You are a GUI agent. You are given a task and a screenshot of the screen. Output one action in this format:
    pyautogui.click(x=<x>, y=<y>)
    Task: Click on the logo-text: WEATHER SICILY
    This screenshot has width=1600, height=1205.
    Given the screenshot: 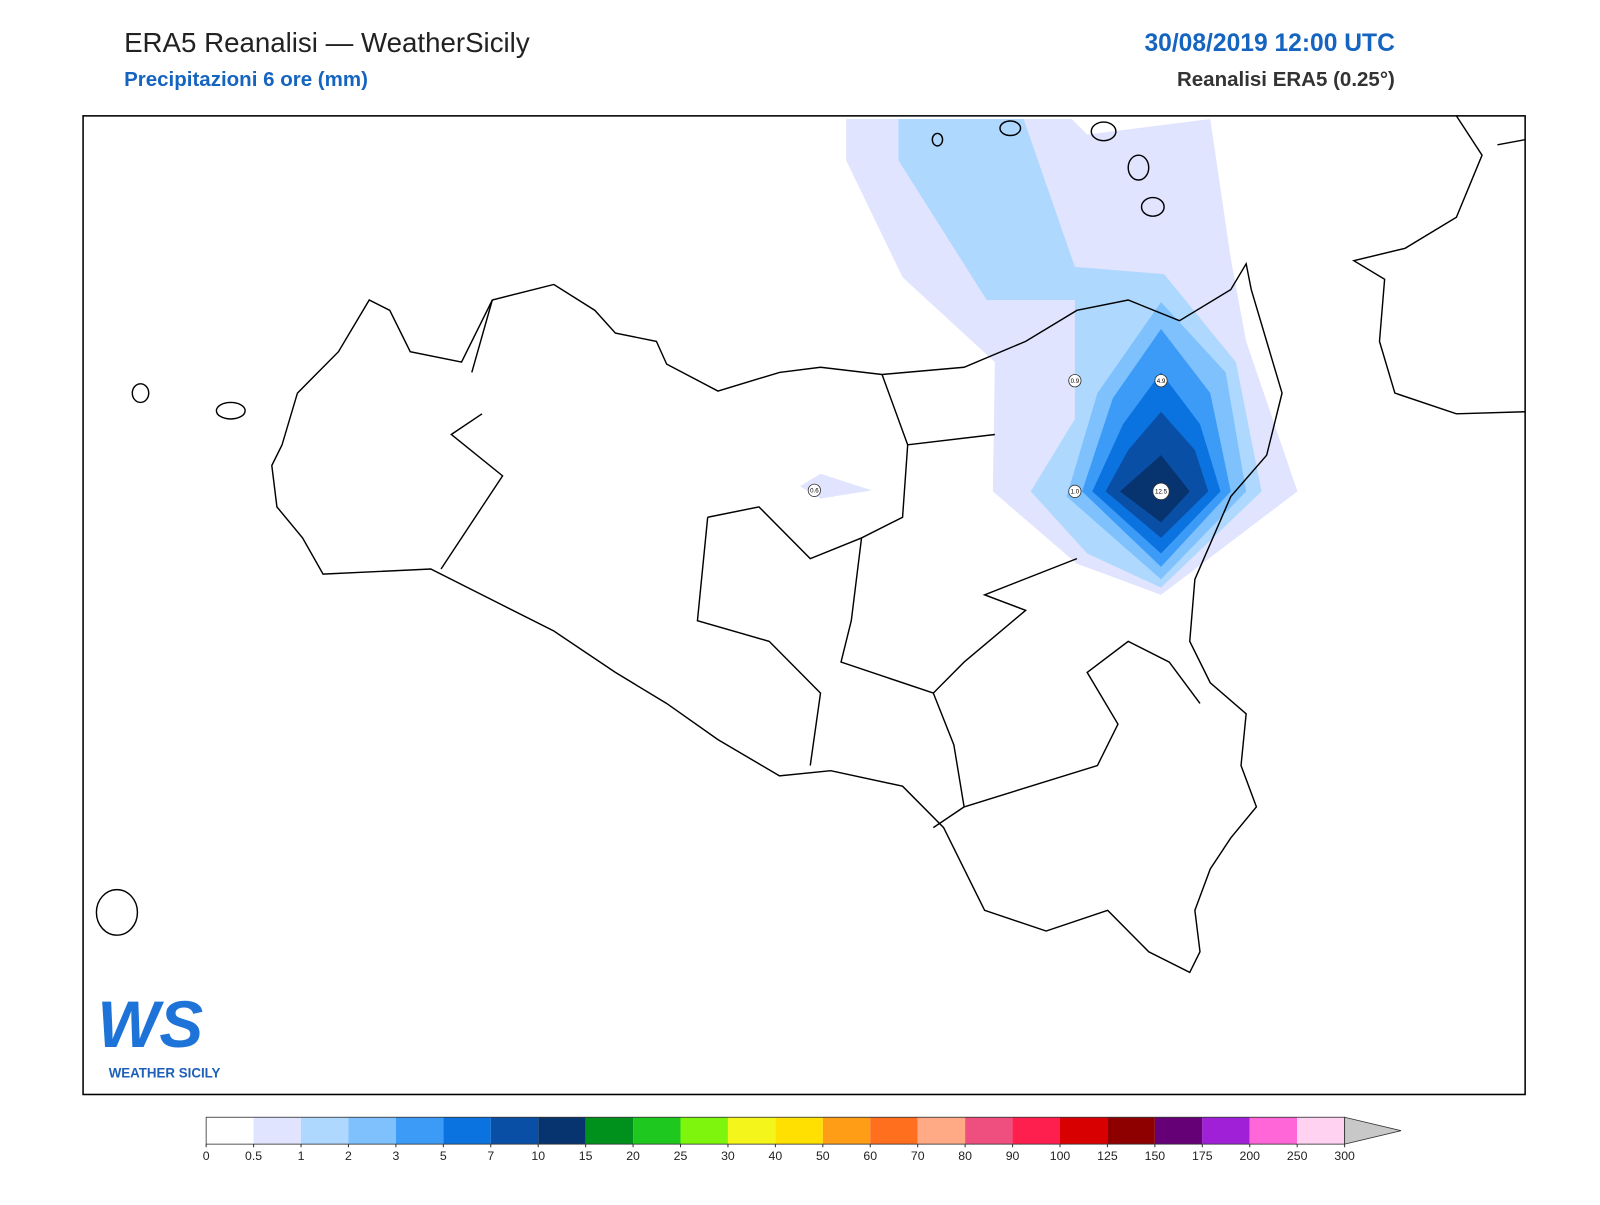 What is the action you would take?
    pyautogui.click(x=165, y=1072)
    